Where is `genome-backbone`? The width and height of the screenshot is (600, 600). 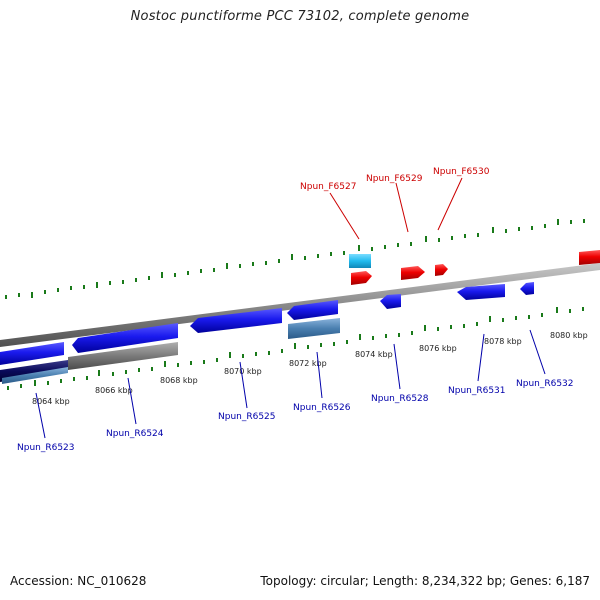 genome-backbone is located at coordinates (300, 305).